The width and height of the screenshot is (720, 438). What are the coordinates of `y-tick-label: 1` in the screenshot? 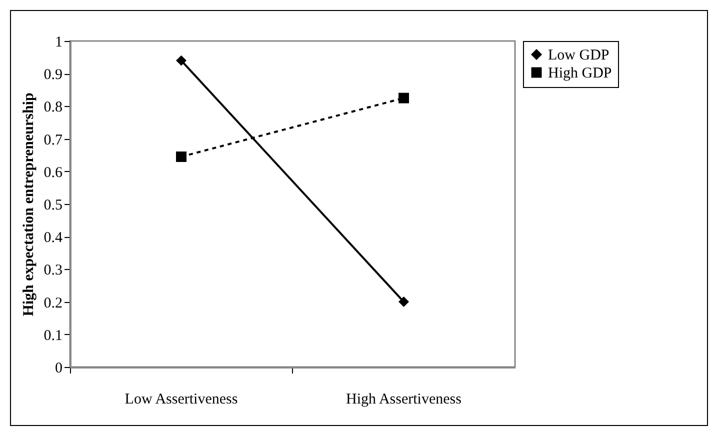 It's located at (58, 42).